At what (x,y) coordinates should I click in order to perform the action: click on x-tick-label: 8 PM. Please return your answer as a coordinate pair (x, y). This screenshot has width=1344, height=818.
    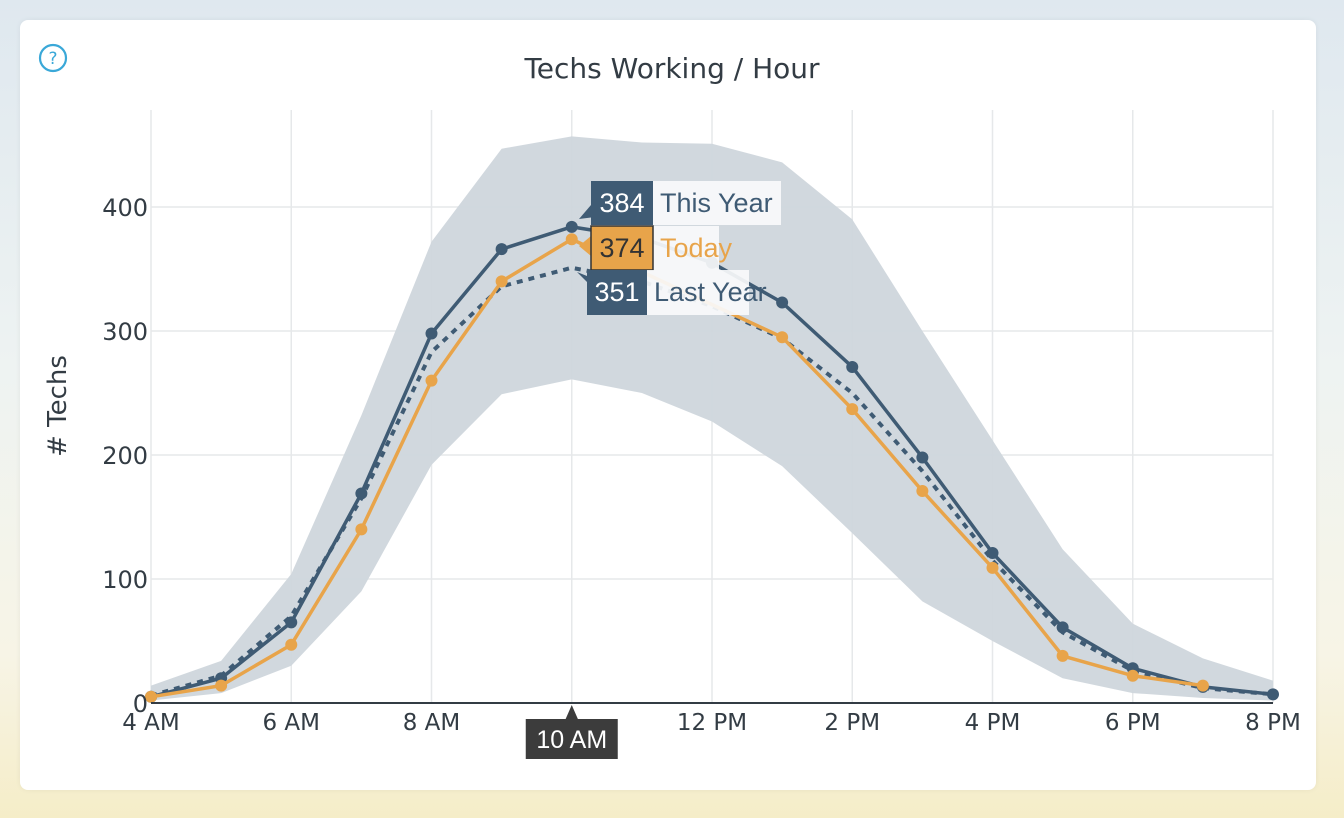
    Looking at the image, I should click on (1273, 723).